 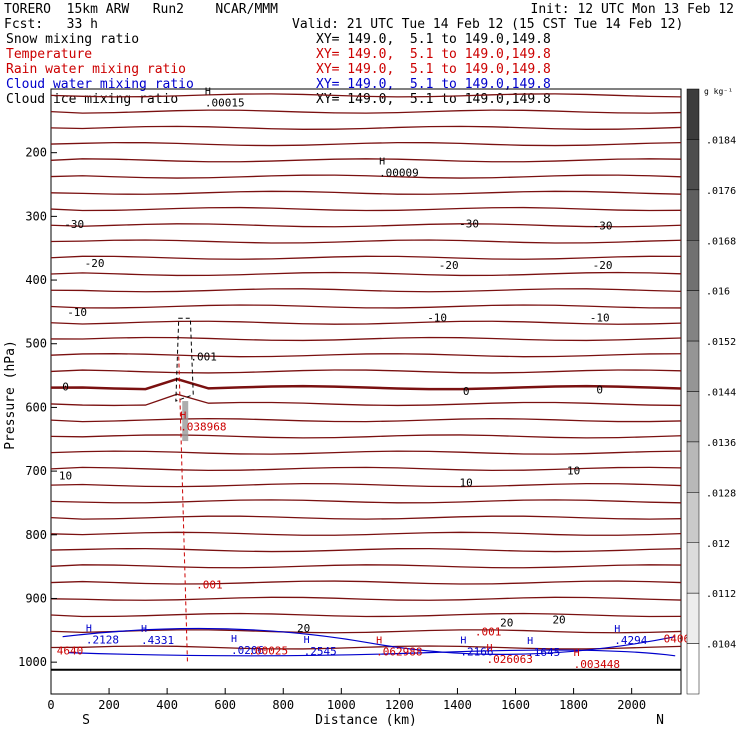 What do you see at coordinates (509, 659) in the screenshot?
I see `extremum-value: .026063` at bounding box center [509, 659].